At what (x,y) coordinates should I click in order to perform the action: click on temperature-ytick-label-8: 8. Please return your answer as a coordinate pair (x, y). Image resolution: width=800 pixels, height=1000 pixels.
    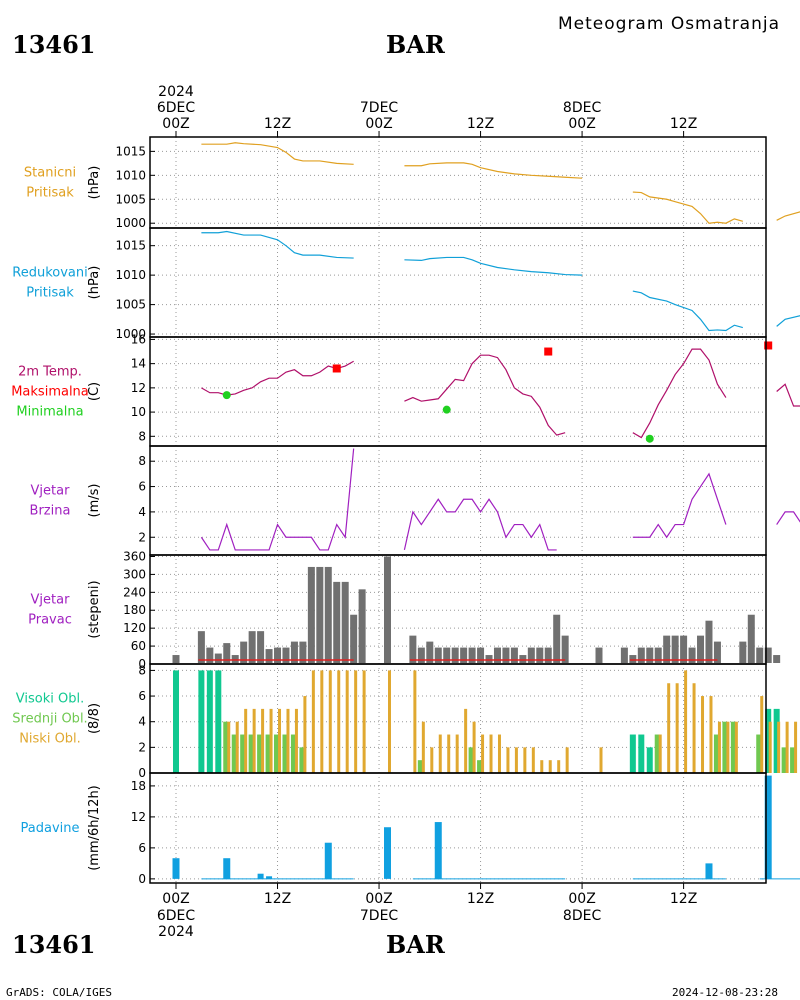
    Looking at the image, I should click on (142, 436).